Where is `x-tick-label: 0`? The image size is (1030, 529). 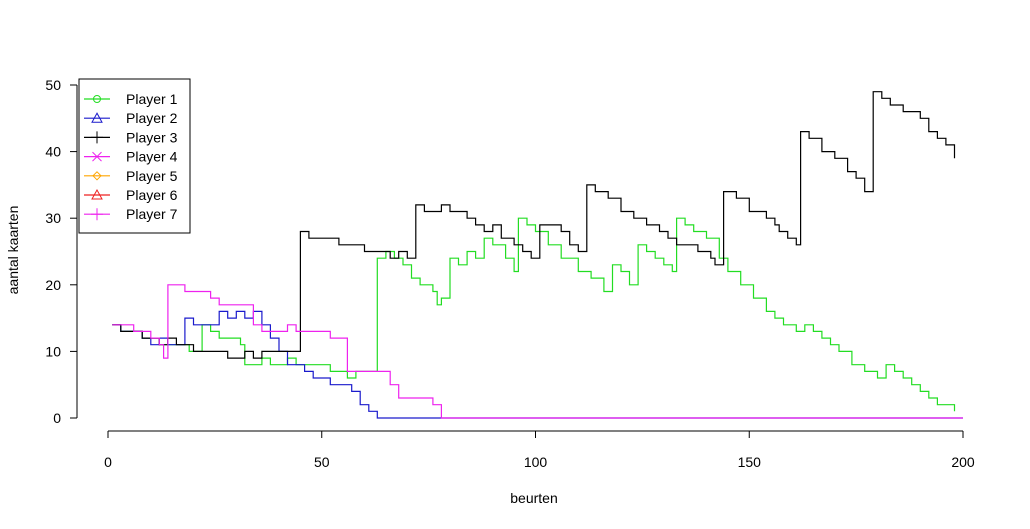
x-tick-label: 0 is located at coordinates (108, 462).